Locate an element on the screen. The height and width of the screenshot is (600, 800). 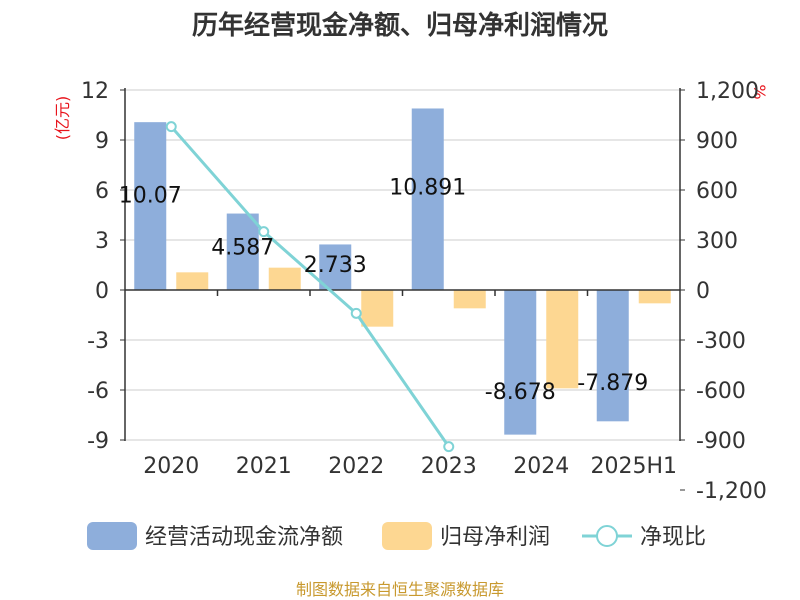
right-tick-label: -1,200 is located at coordinates (731, 491).